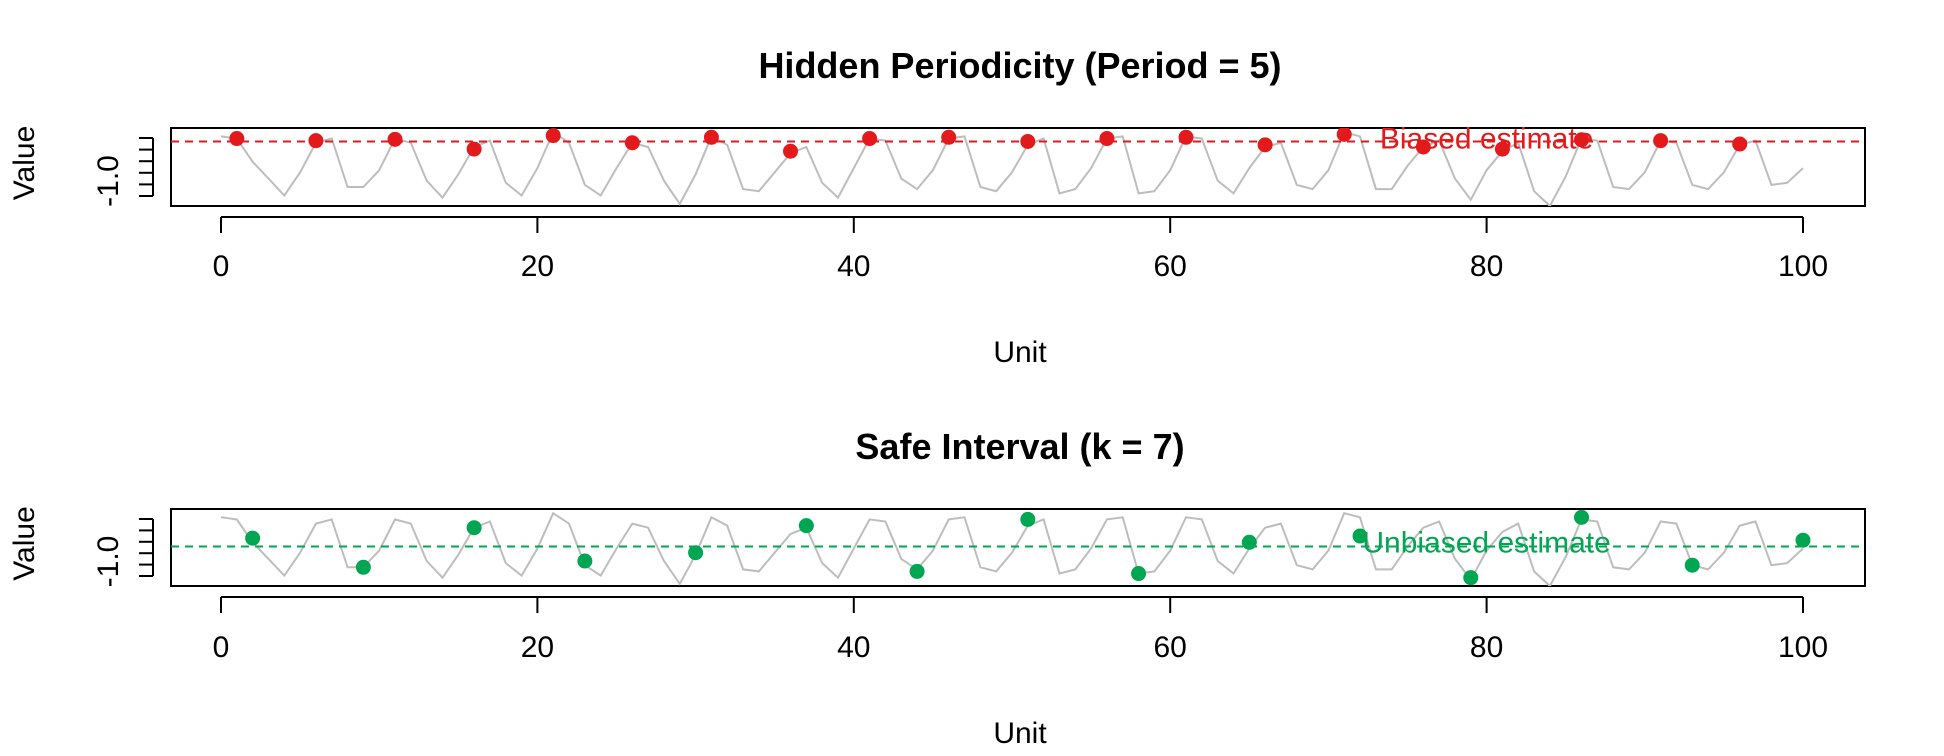 The width and height of the screenshot is (1944, 756). What do you see at coordinates (1019, 446) in the screenshot?
I see `chart-title: Safe Interval (k = 7)` at bounding box center [1019, 446].